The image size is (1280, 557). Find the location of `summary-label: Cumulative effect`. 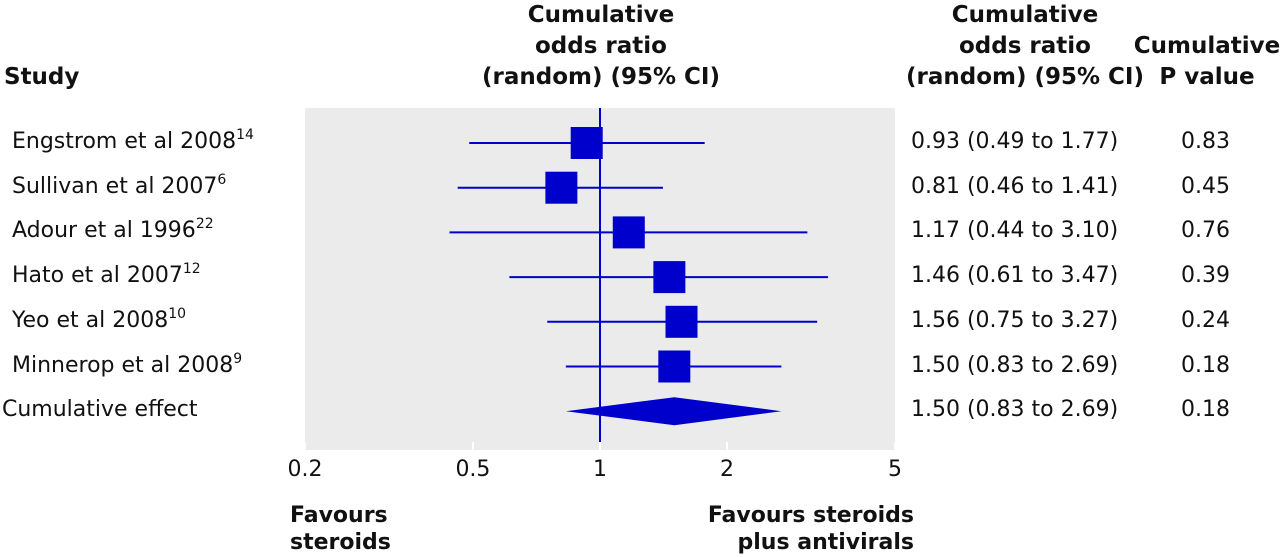

summary-label: Cumulative effect is located at coordinates (100, 410).